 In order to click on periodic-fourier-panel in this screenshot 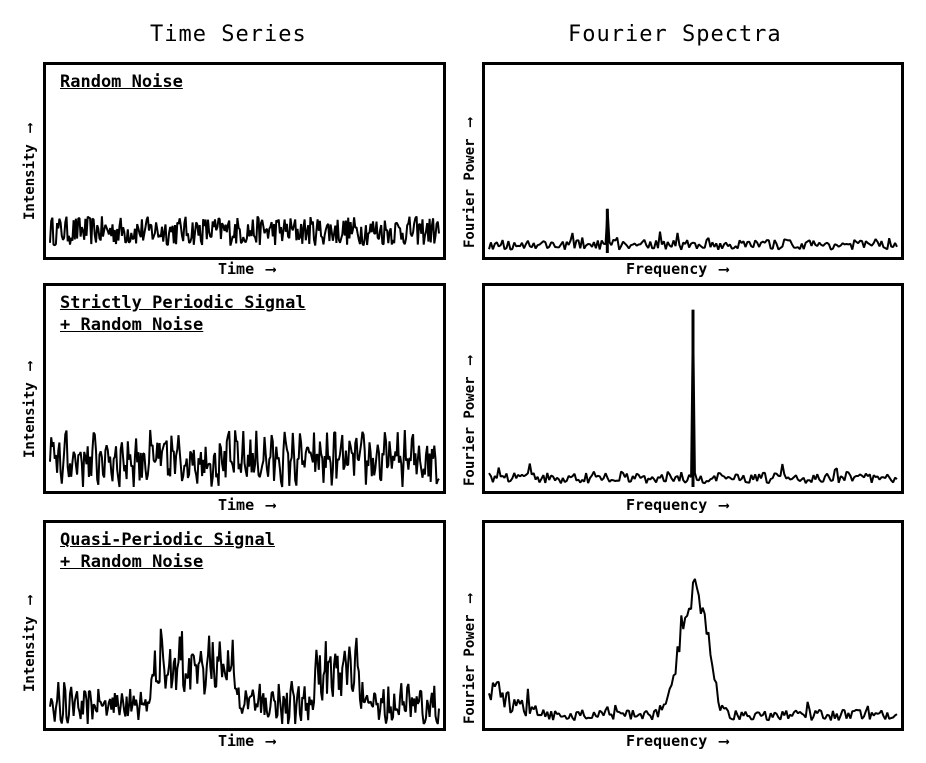, I will do `click(693, 388)`.